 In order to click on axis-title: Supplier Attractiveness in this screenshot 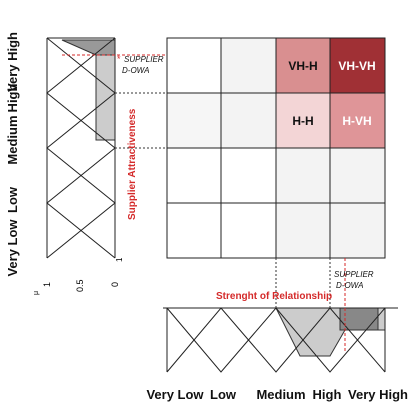, I will do `click(132, 164)`.